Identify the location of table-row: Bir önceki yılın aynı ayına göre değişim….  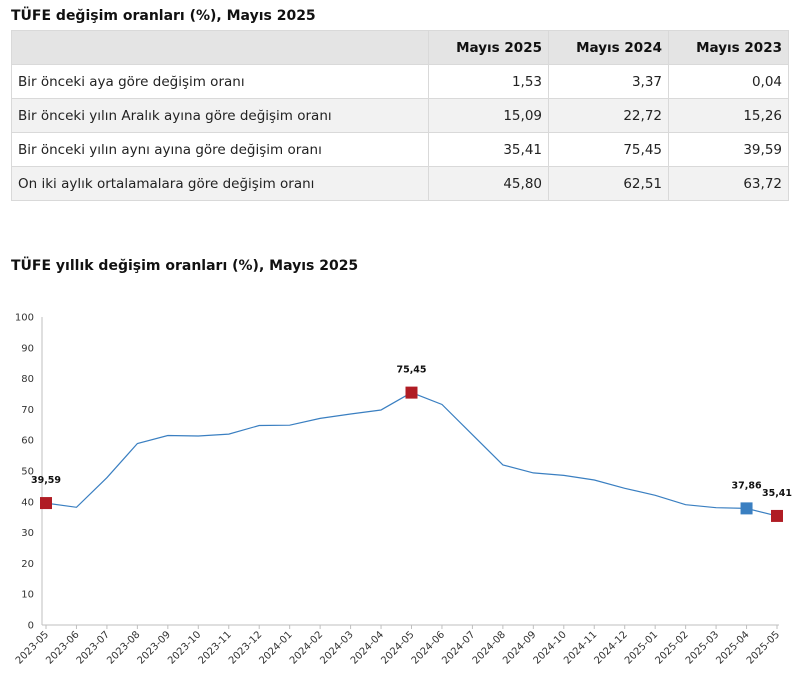
(400, 149).